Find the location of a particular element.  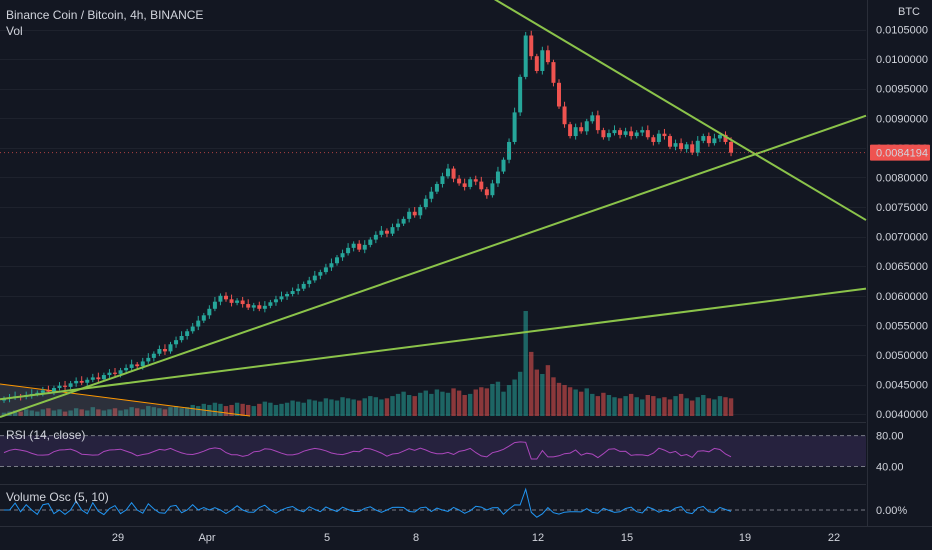

volume-osc-line is located at coordinates (368, 502).